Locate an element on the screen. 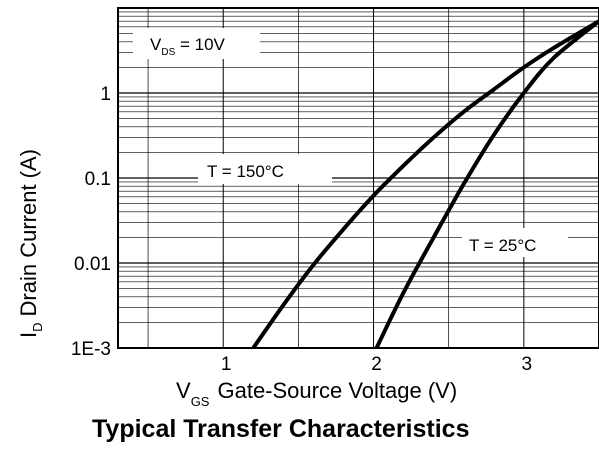 The height and width of the screenshot is (452, 599). annotation-150c-box is located at coordinates (265, 169).